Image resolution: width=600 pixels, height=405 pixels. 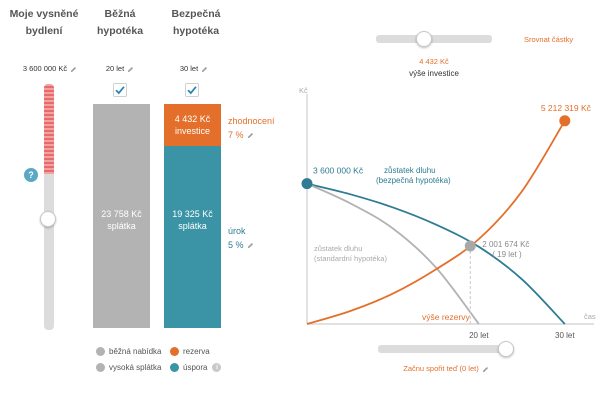 What do you see at coordinates (410, 170) in the screenshot?
I see `safe-debt-label-line1: zůstatek dluhu` at bounding box center [410, 170].